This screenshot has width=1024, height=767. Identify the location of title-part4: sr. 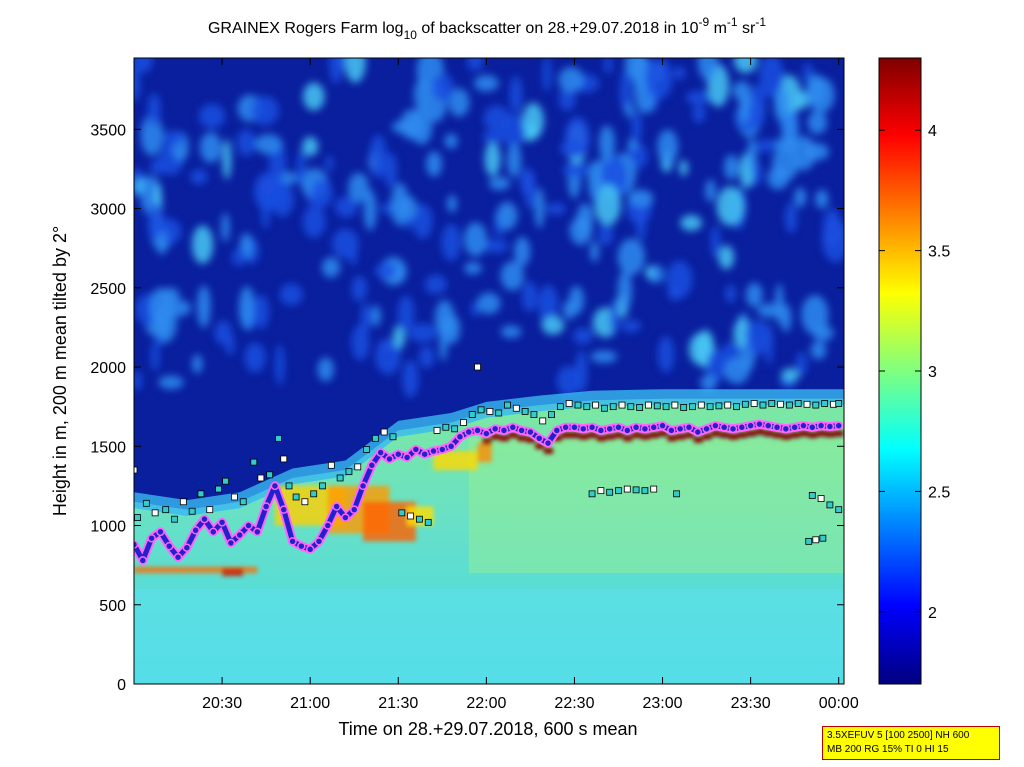
(747, 28).